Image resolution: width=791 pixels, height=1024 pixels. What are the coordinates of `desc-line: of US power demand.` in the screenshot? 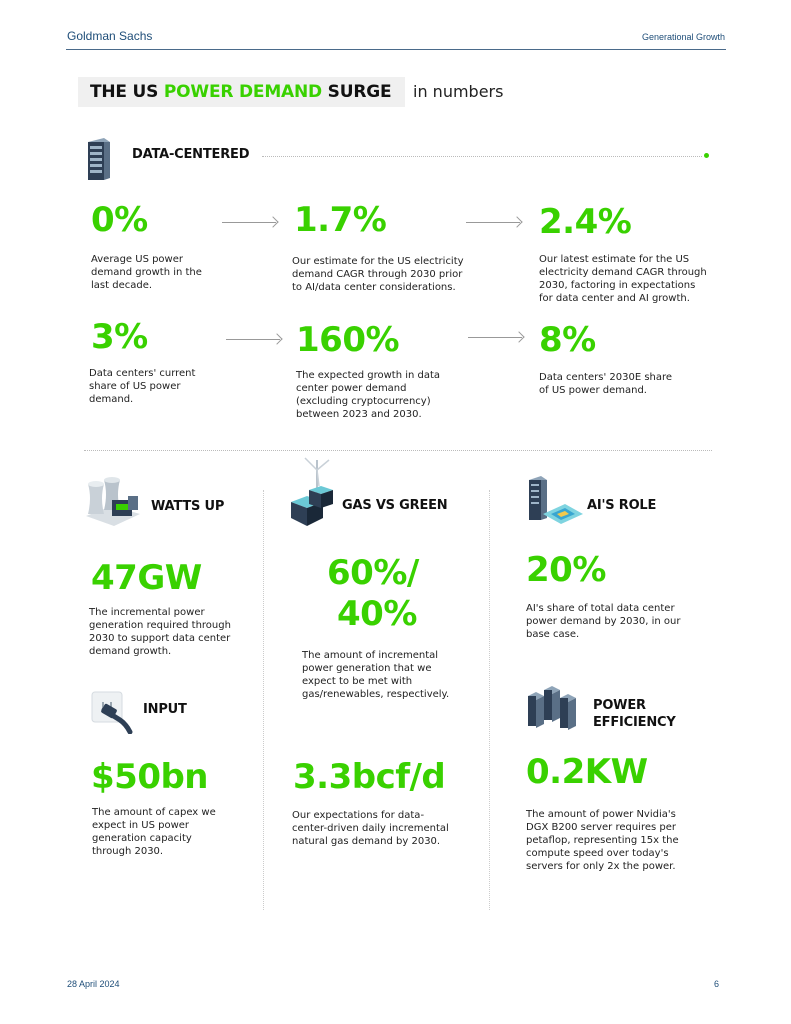 It's located at (593, 390).